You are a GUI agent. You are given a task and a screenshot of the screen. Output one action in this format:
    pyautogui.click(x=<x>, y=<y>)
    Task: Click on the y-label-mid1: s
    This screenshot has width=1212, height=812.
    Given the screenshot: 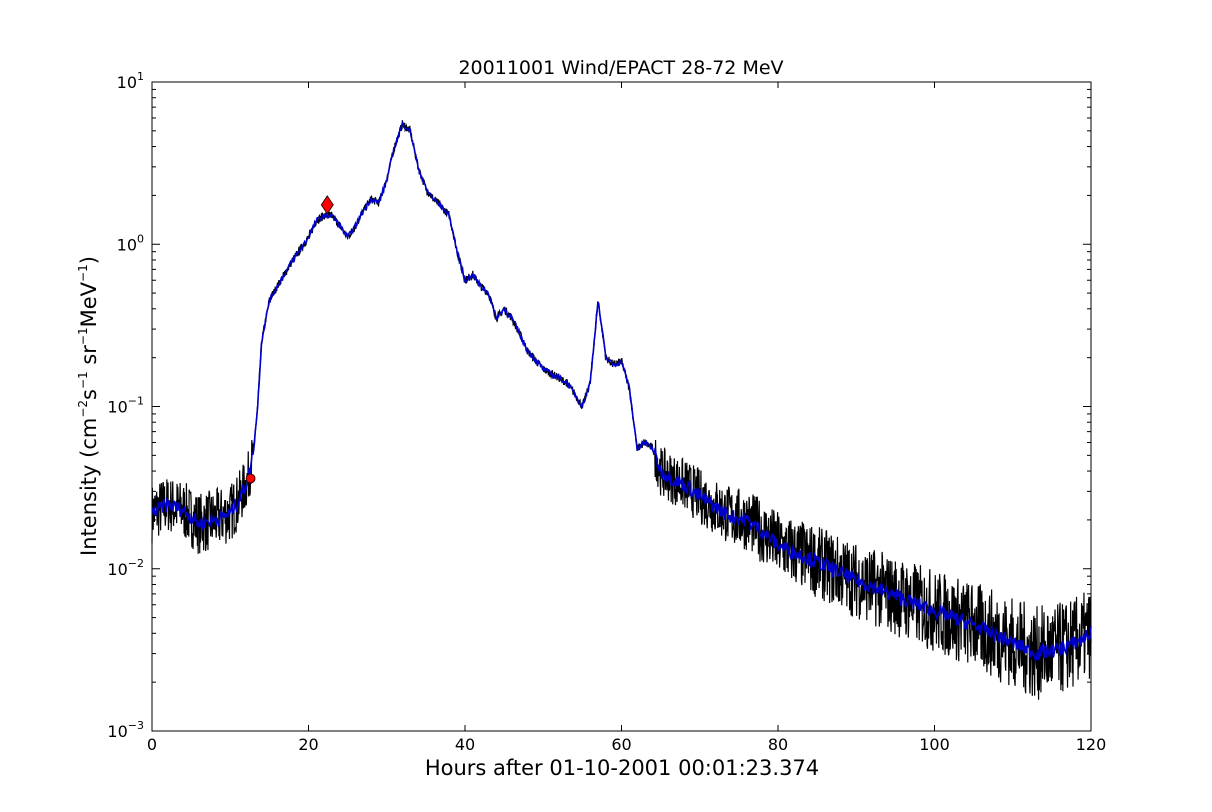 What is the action you would take?
    pyautogui.click(x=89, y=394)
    